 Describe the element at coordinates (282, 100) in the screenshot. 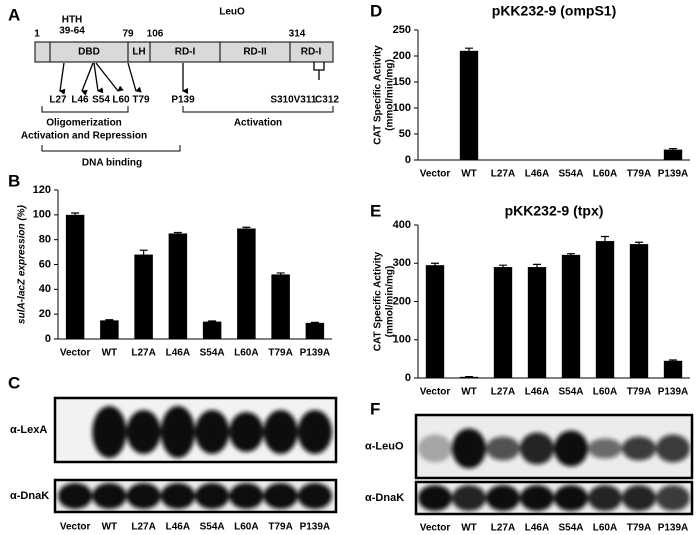

I see `residue: S310` at that location.